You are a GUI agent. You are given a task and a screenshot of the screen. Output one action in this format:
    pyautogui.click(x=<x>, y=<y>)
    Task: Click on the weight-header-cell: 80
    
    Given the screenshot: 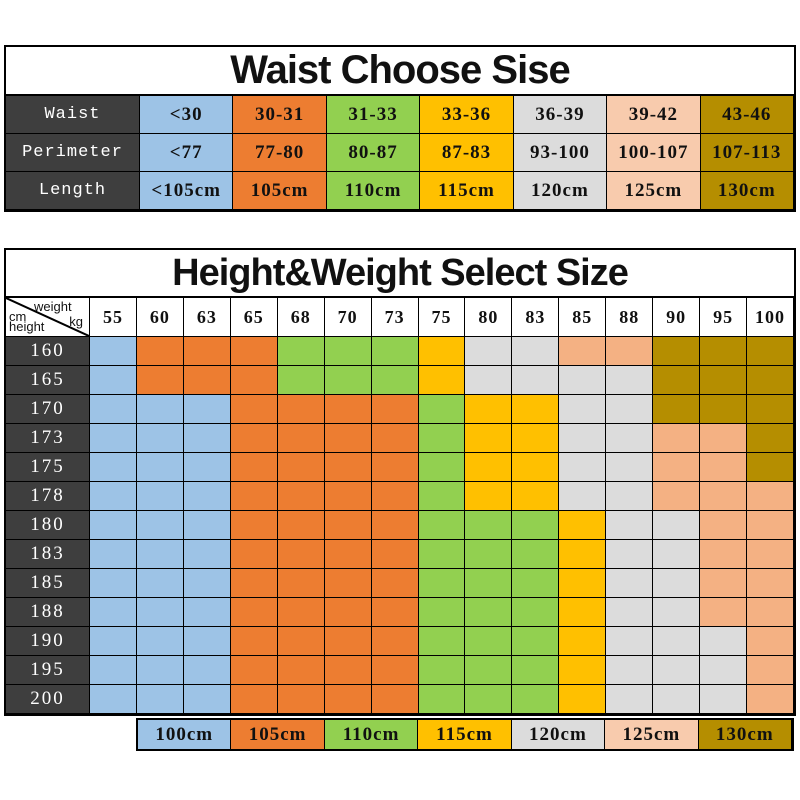 What is the action you would take?
    pyautogui.click(x=489, y=317)
    